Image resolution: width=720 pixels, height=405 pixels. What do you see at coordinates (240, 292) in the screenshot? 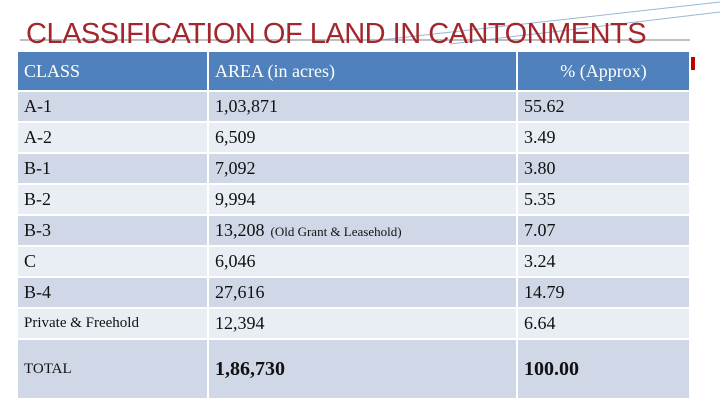
I see `area-value: 27,616` at bounding box center [240, 292].